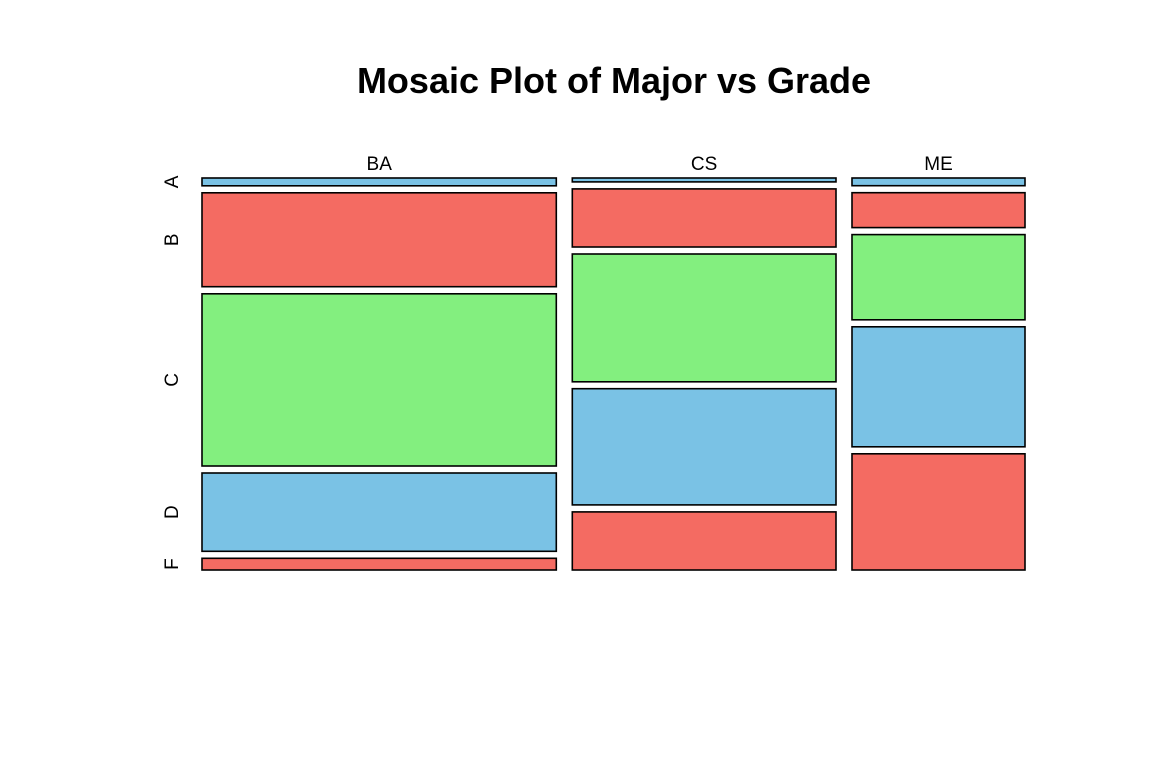 This screenshot has height=768, width=1152. What do you see at coordinates (704, 164) in the screenshot?
I see `column-label-cs: CS` at bounding box center [704, 164].